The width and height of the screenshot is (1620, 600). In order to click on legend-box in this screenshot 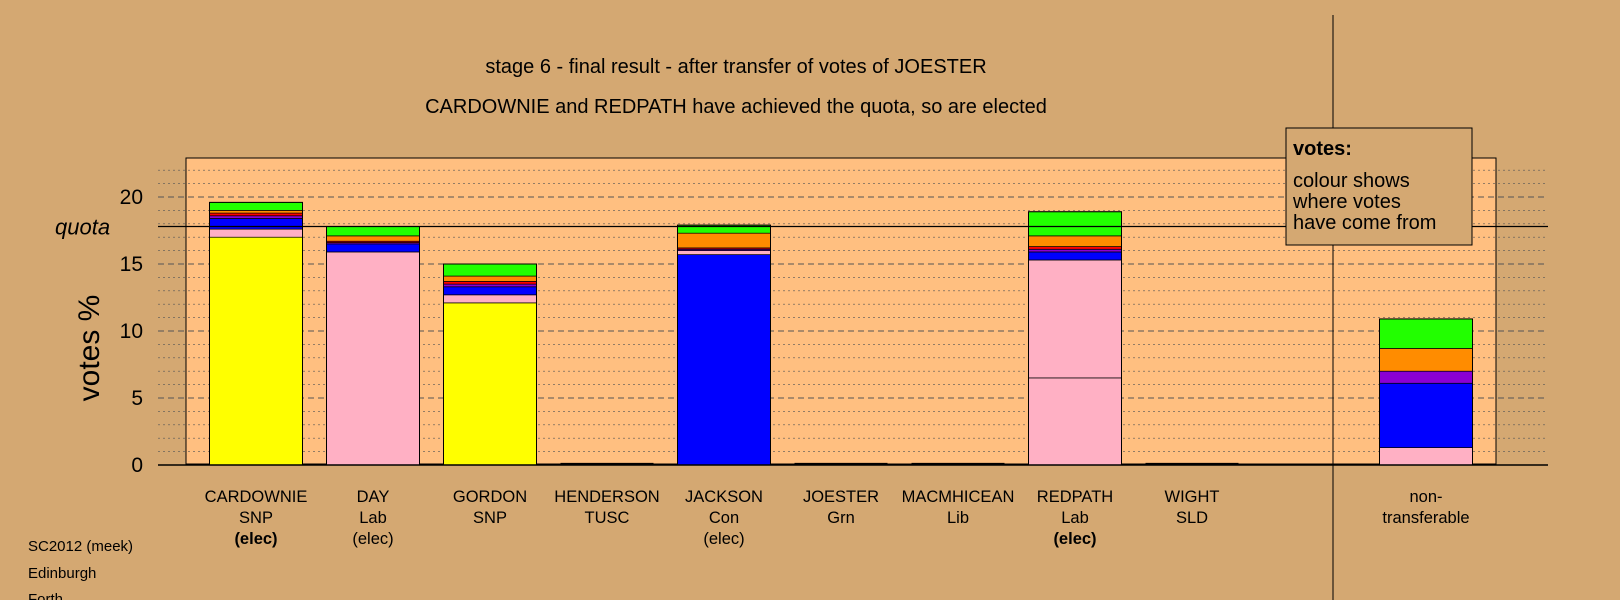, I will do `click(1379, 186)`.